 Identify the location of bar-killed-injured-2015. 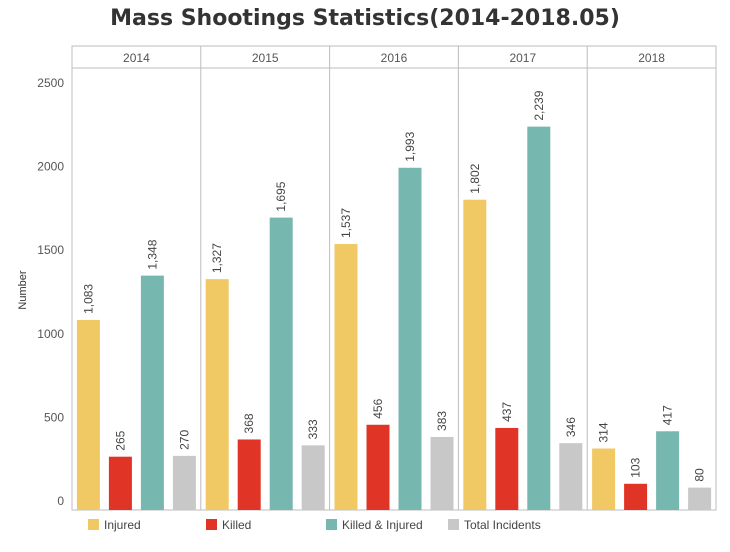
(281, 363).